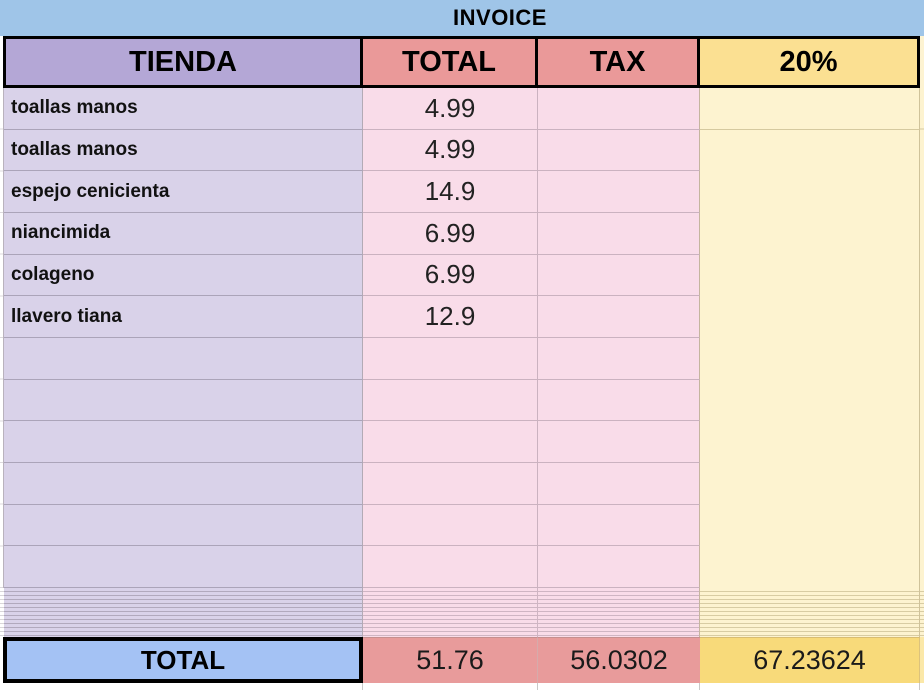 This screenshot has height=690, width=924. I want to click on item-cell: colageno, so click(183, 275).